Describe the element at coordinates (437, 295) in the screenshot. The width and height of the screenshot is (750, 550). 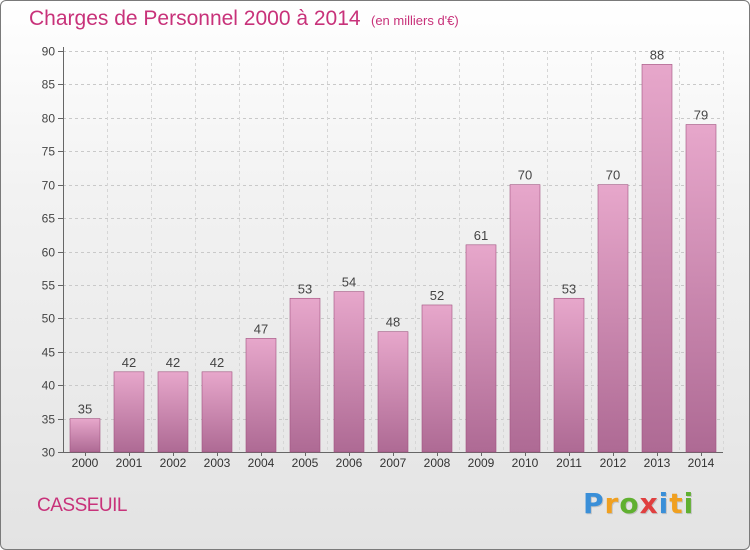
I see `bar-value-label: 52` at that location.